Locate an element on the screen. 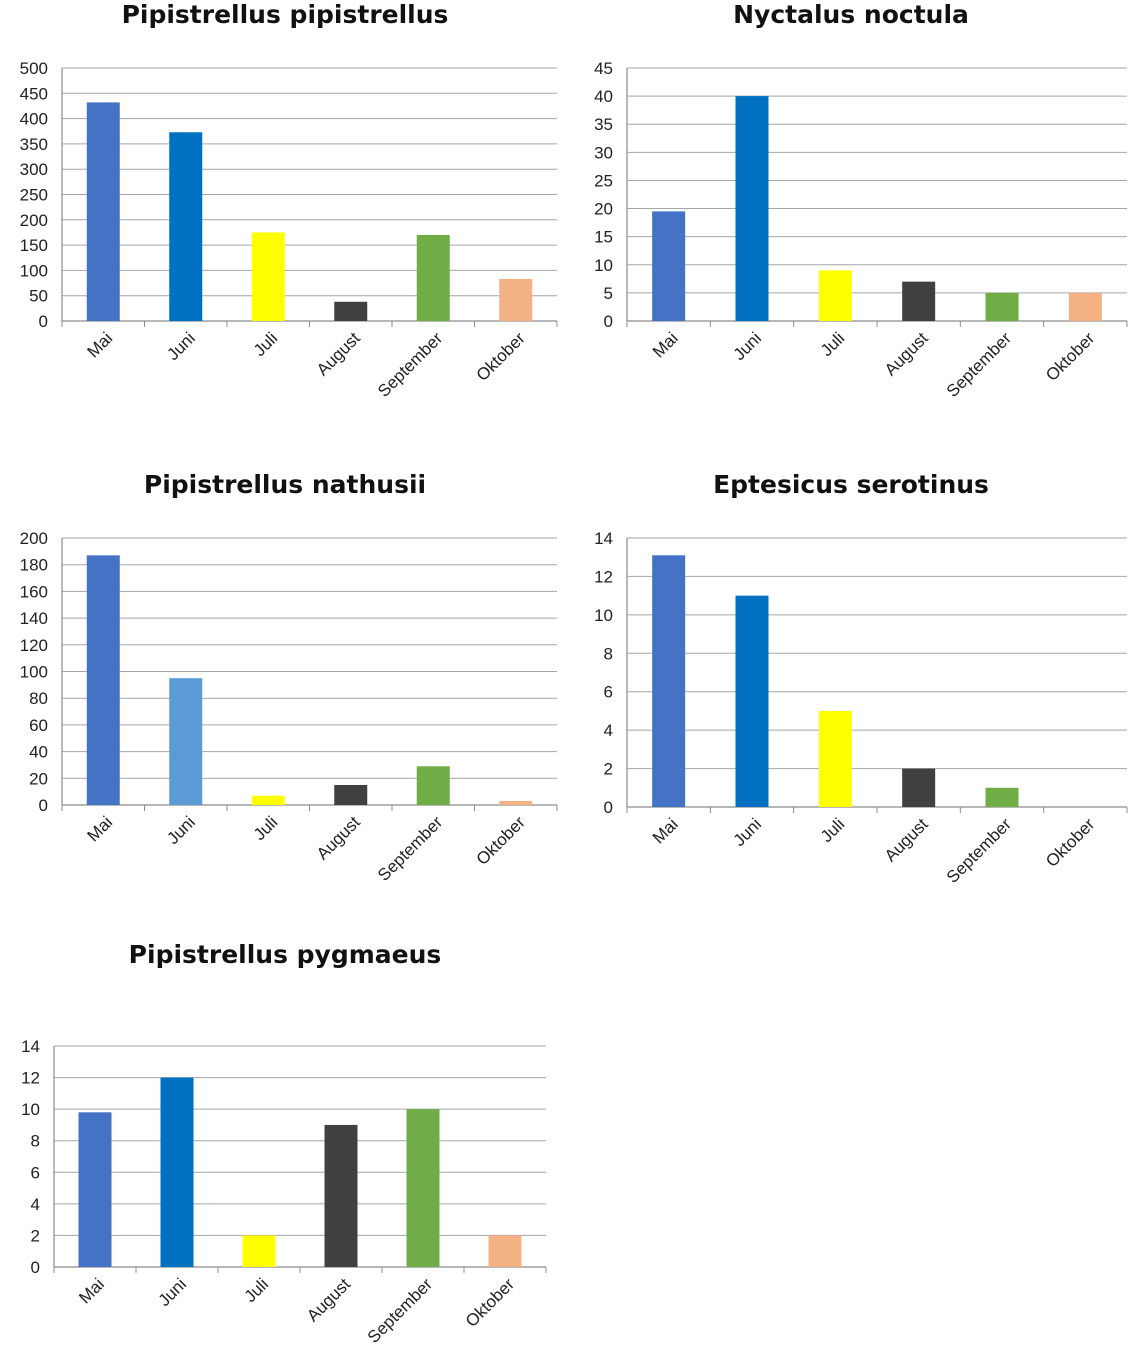 The image size is (1129, 1368). y-tick-label: 60 is located at coordinates (38, 725).